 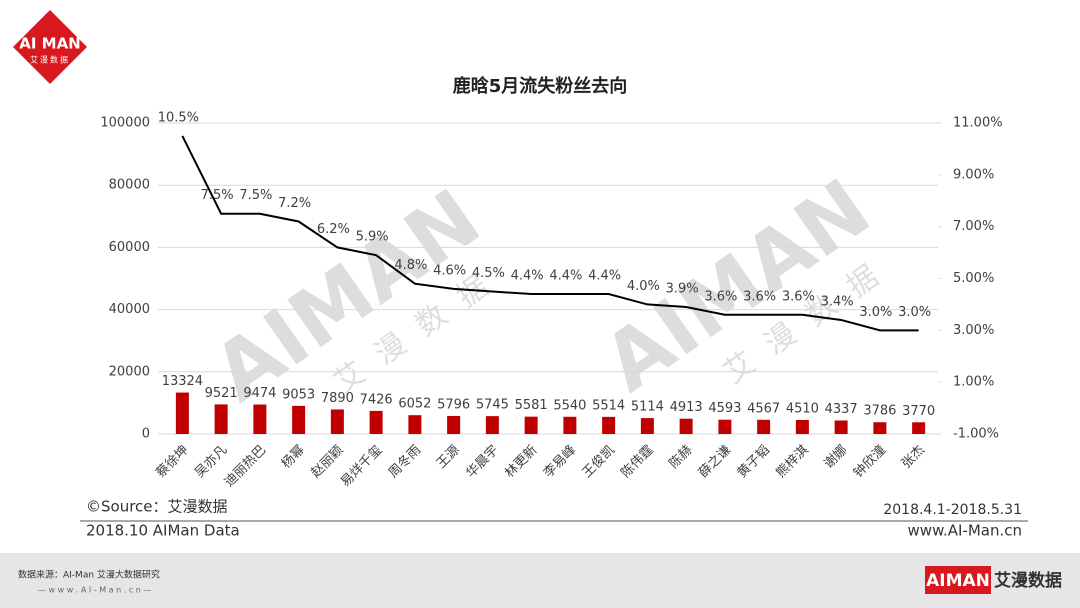 I want to click on bar-value-label: 9521, so click(x=221, y=393).